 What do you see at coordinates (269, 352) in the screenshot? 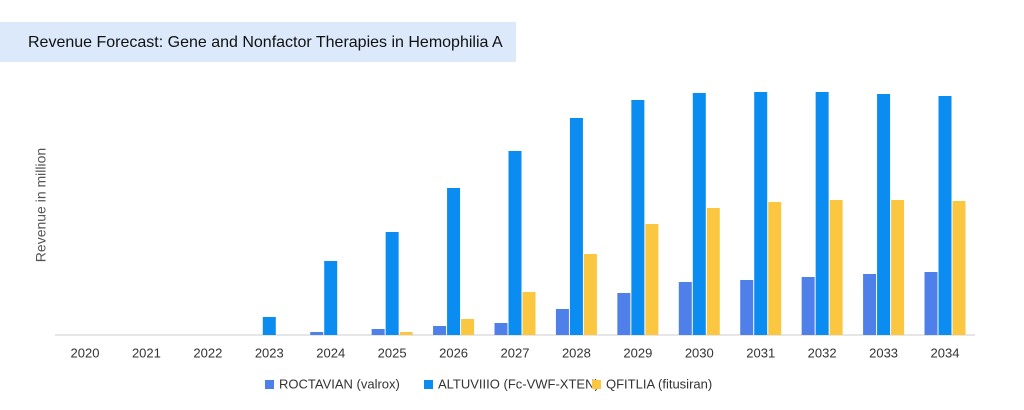
I see `x-tick-label: 2023` at bounding box center [269, 352].